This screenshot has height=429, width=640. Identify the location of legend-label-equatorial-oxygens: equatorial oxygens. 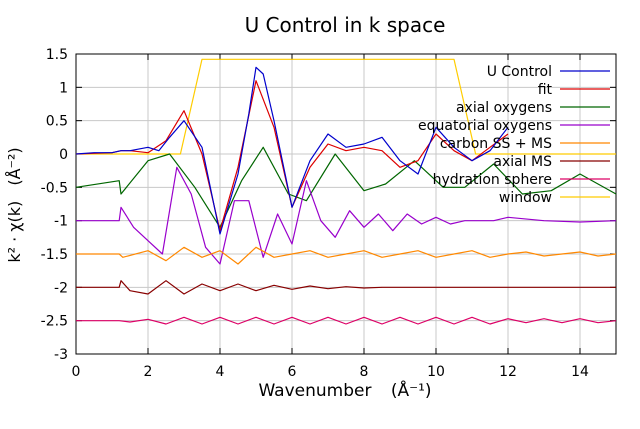
(485, 126).